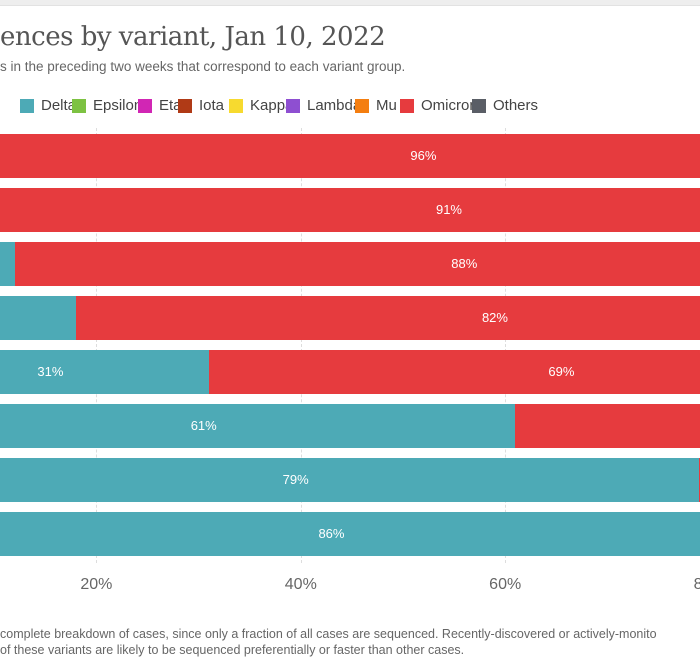 Image resolution: width=700 pixels, height=660 pixels. I want to click on legend-item-lambda: Lambda, so click(323, 105).